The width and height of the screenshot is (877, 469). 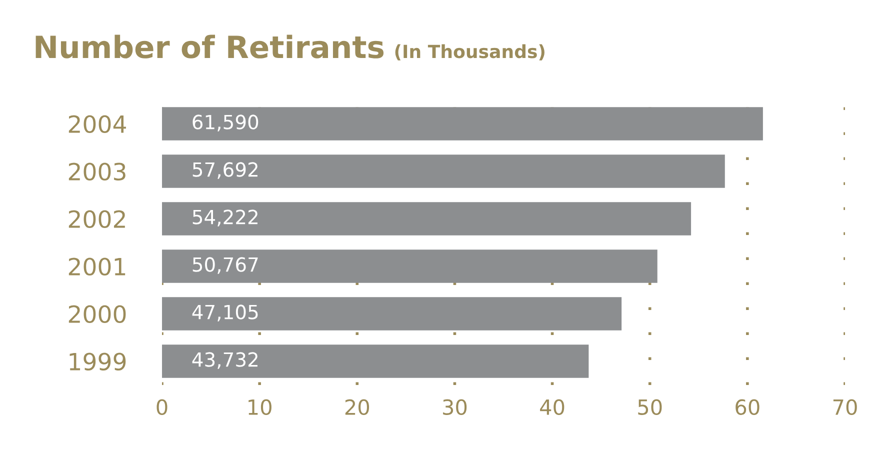 What do you see at coordinates (162, 407) in the screenshot?
I see `x-tick-label: 0` at bounding box center [162, 407].